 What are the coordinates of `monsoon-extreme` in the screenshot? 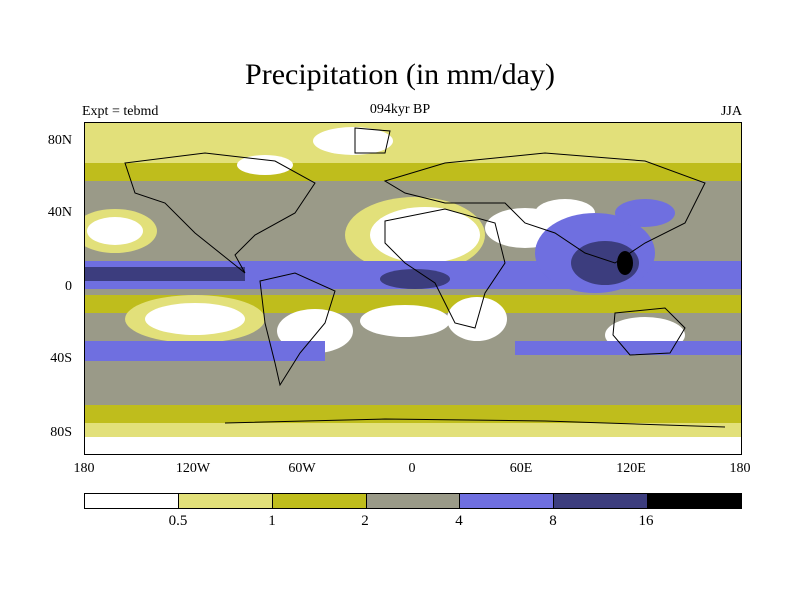 It's located at (625, 263).